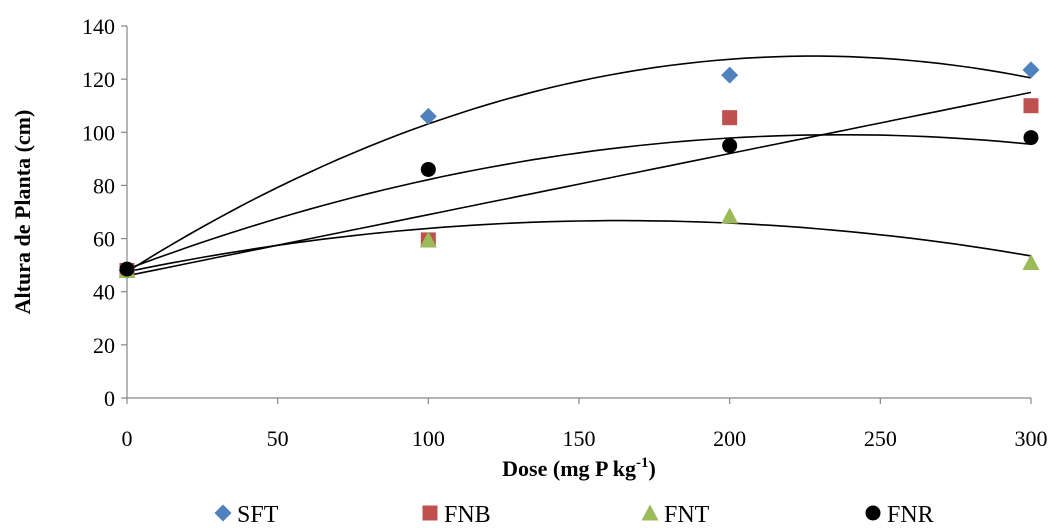  What do you see at coordinates (98, 79) in the screenshot?
I see `y-tick-label: 120` at bounding box center [98, 79].